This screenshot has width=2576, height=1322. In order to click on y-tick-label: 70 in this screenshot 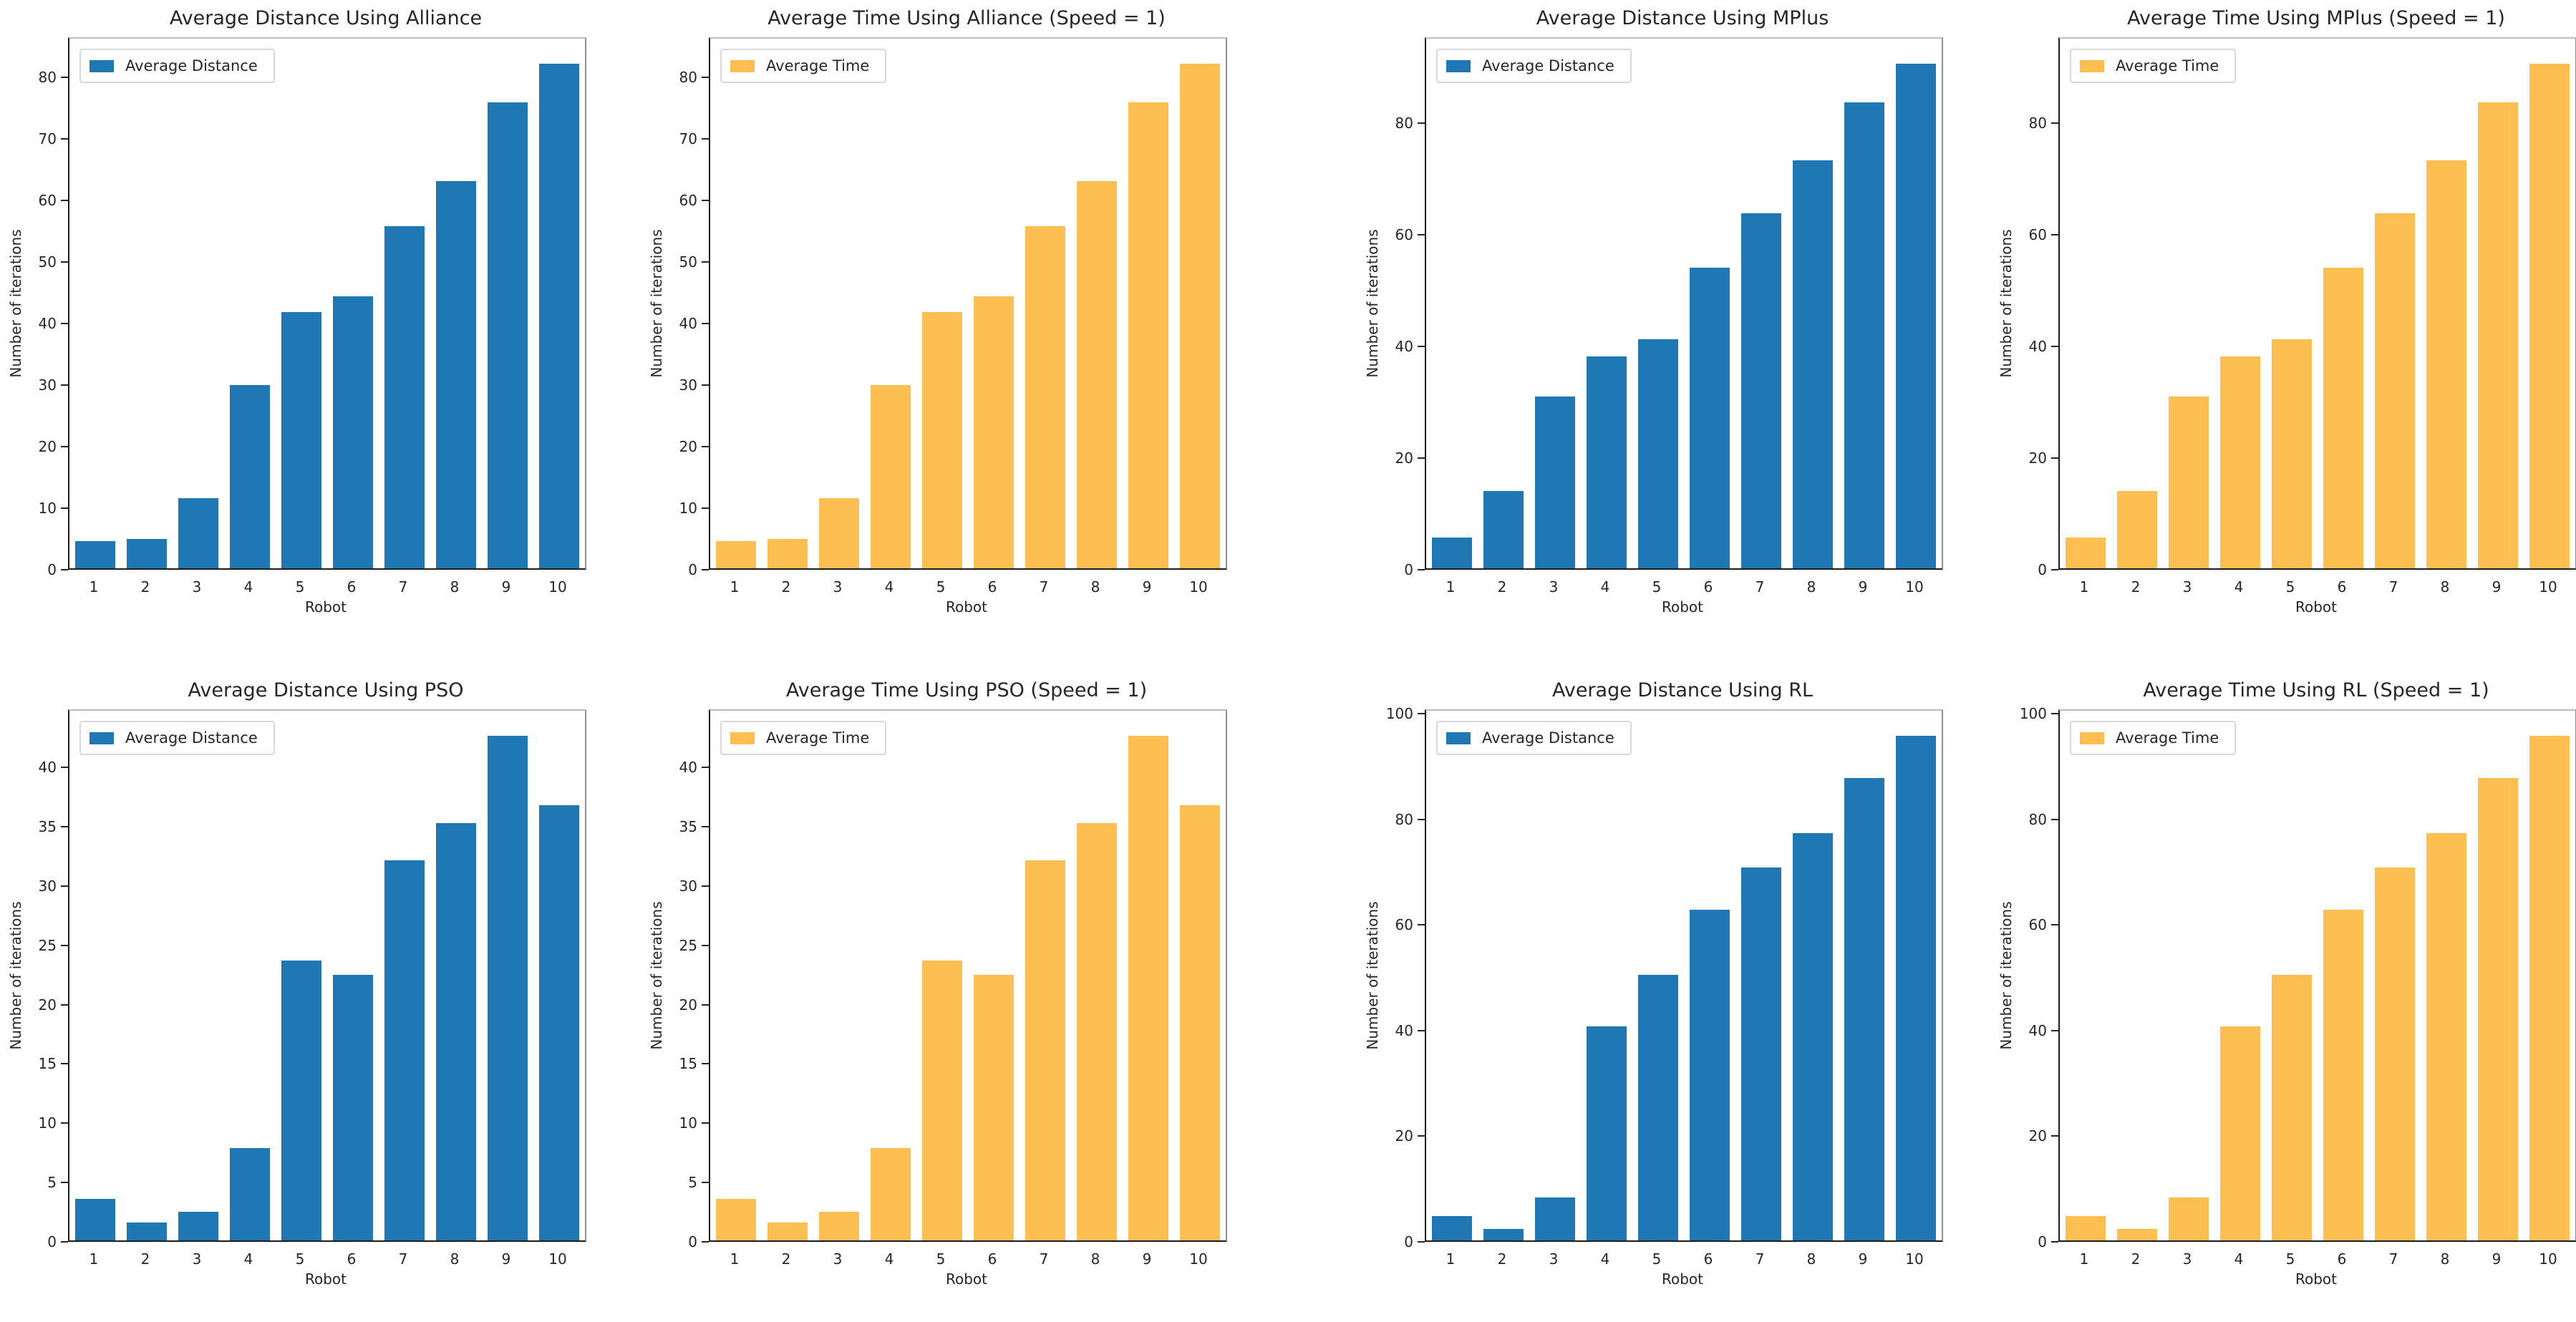, I will do `click(688, 139)`.